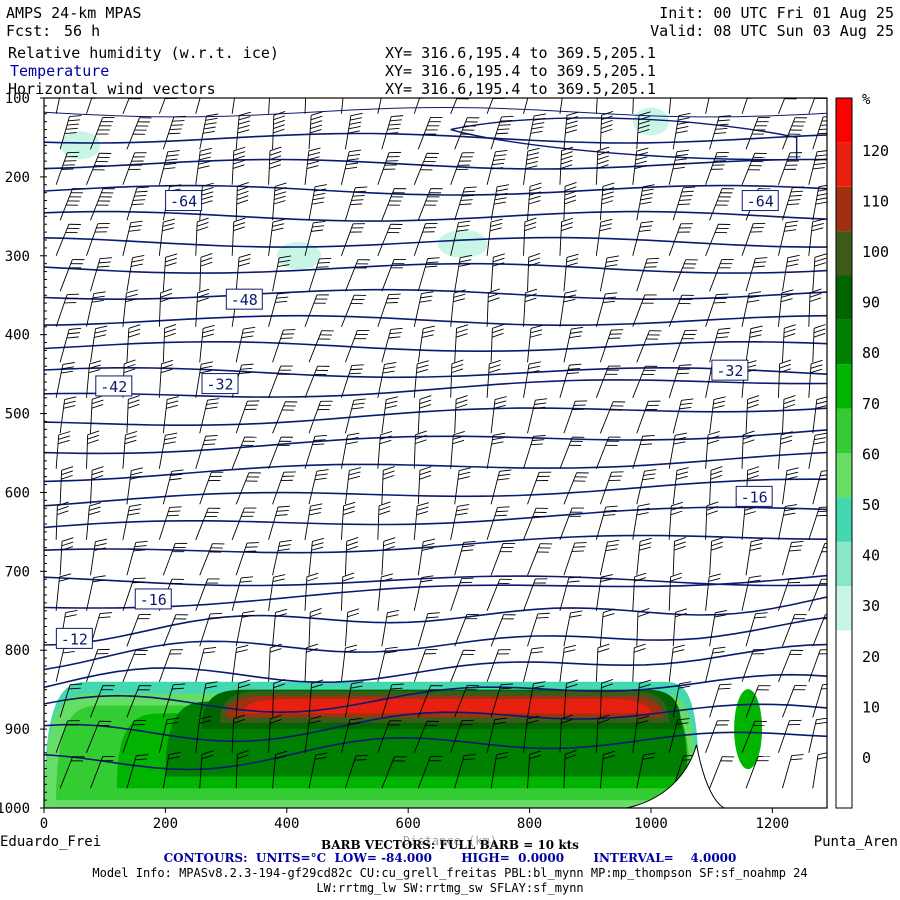 Image resolution: width=900 pixels, height=900 pixels. I want to click on colorbar-tick-label: 90, so click(871, 303).